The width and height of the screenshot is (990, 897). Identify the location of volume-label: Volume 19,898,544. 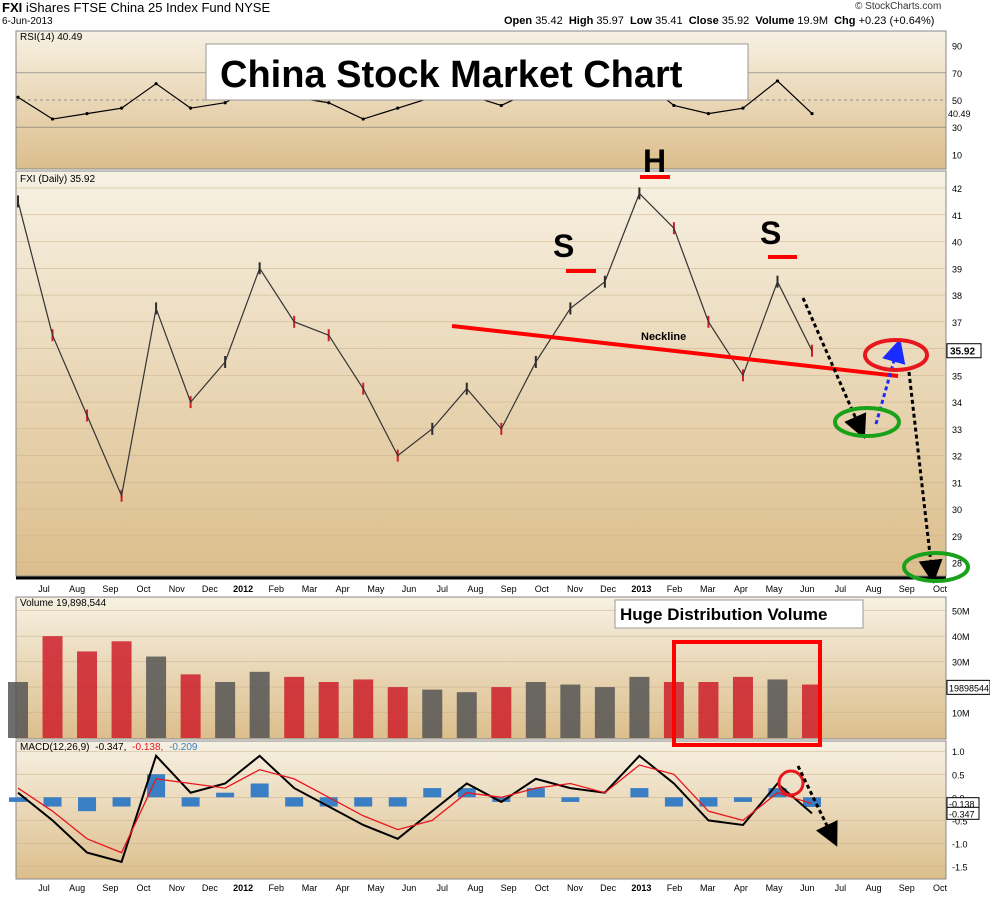
(63, 603).